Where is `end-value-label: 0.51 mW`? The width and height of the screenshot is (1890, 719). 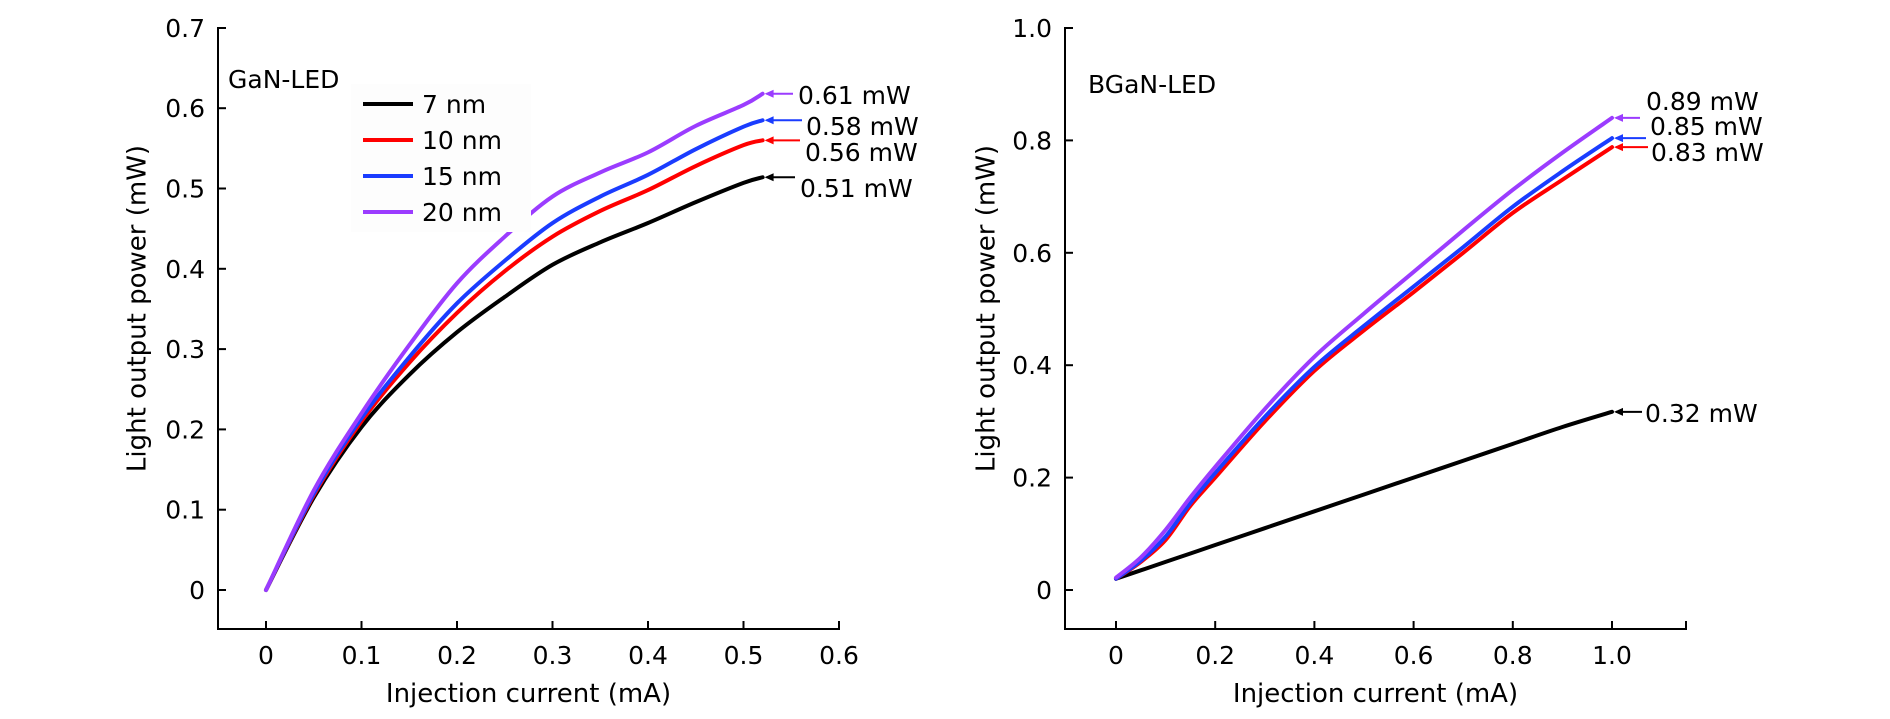
end-value-label: 0.51 mW is located at coordinates (856, 188).